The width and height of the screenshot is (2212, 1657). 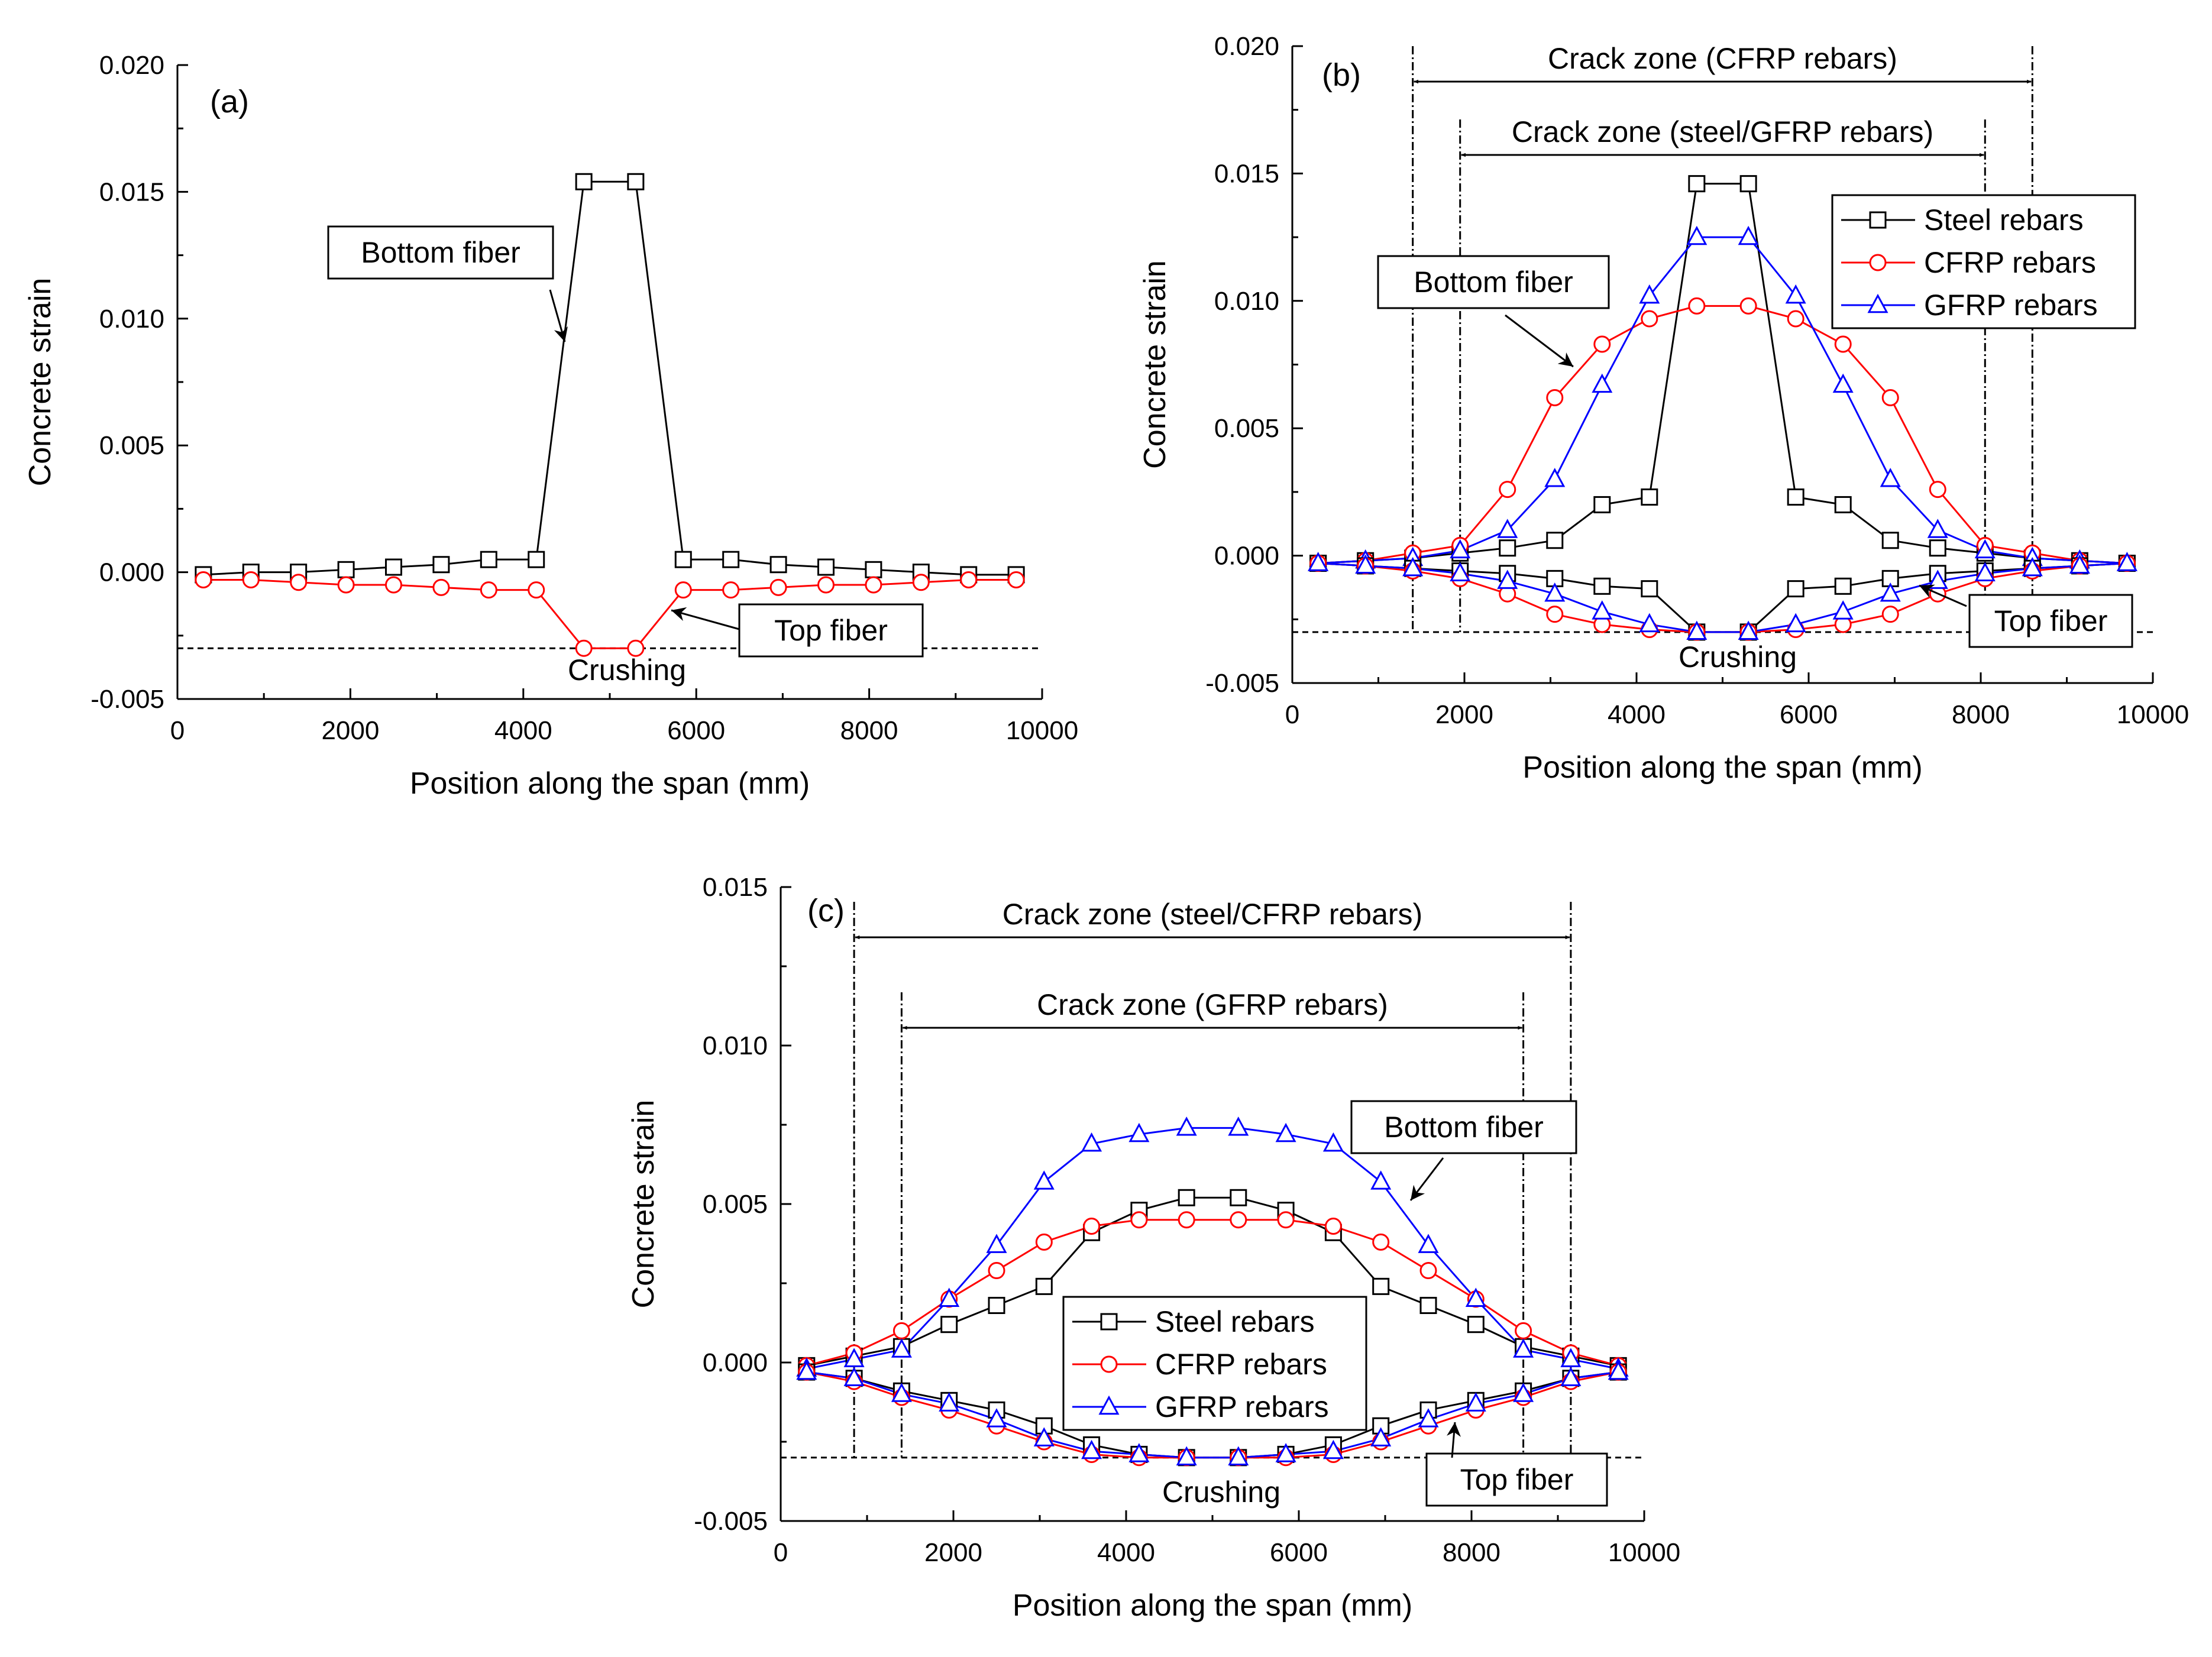 What do you see at coordinates (229, 101) in the screenshot?
I see `panel-label: (a)` at bounding box center [229, 101].